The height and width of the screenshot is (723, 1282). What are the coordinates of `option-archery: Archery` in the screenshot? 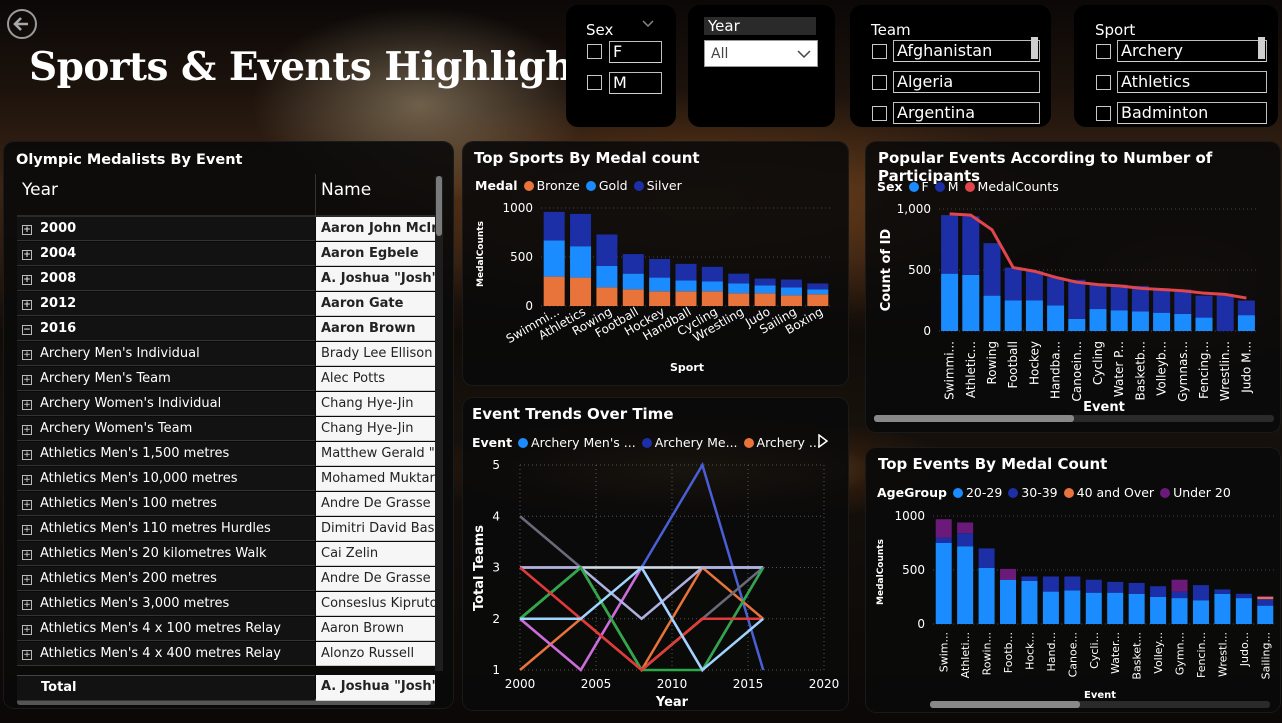 It's located at (1192, 51).